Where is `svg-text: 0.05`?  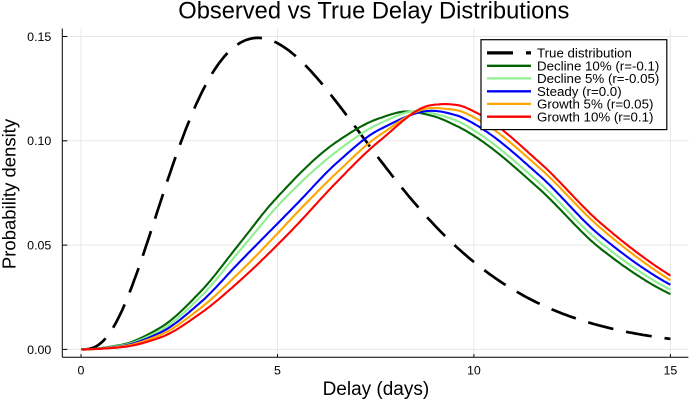
svg-text: 0.05 is located at coordinates (39, 246).